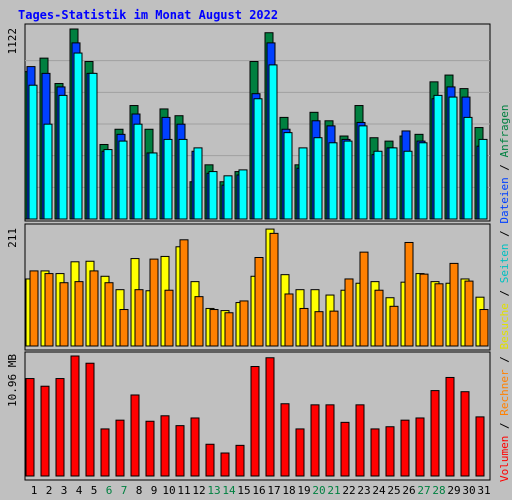  Describe the element at coordinates (124, 490) in the screenshot. I see `x-tick-label-day-7: 7` at that location.